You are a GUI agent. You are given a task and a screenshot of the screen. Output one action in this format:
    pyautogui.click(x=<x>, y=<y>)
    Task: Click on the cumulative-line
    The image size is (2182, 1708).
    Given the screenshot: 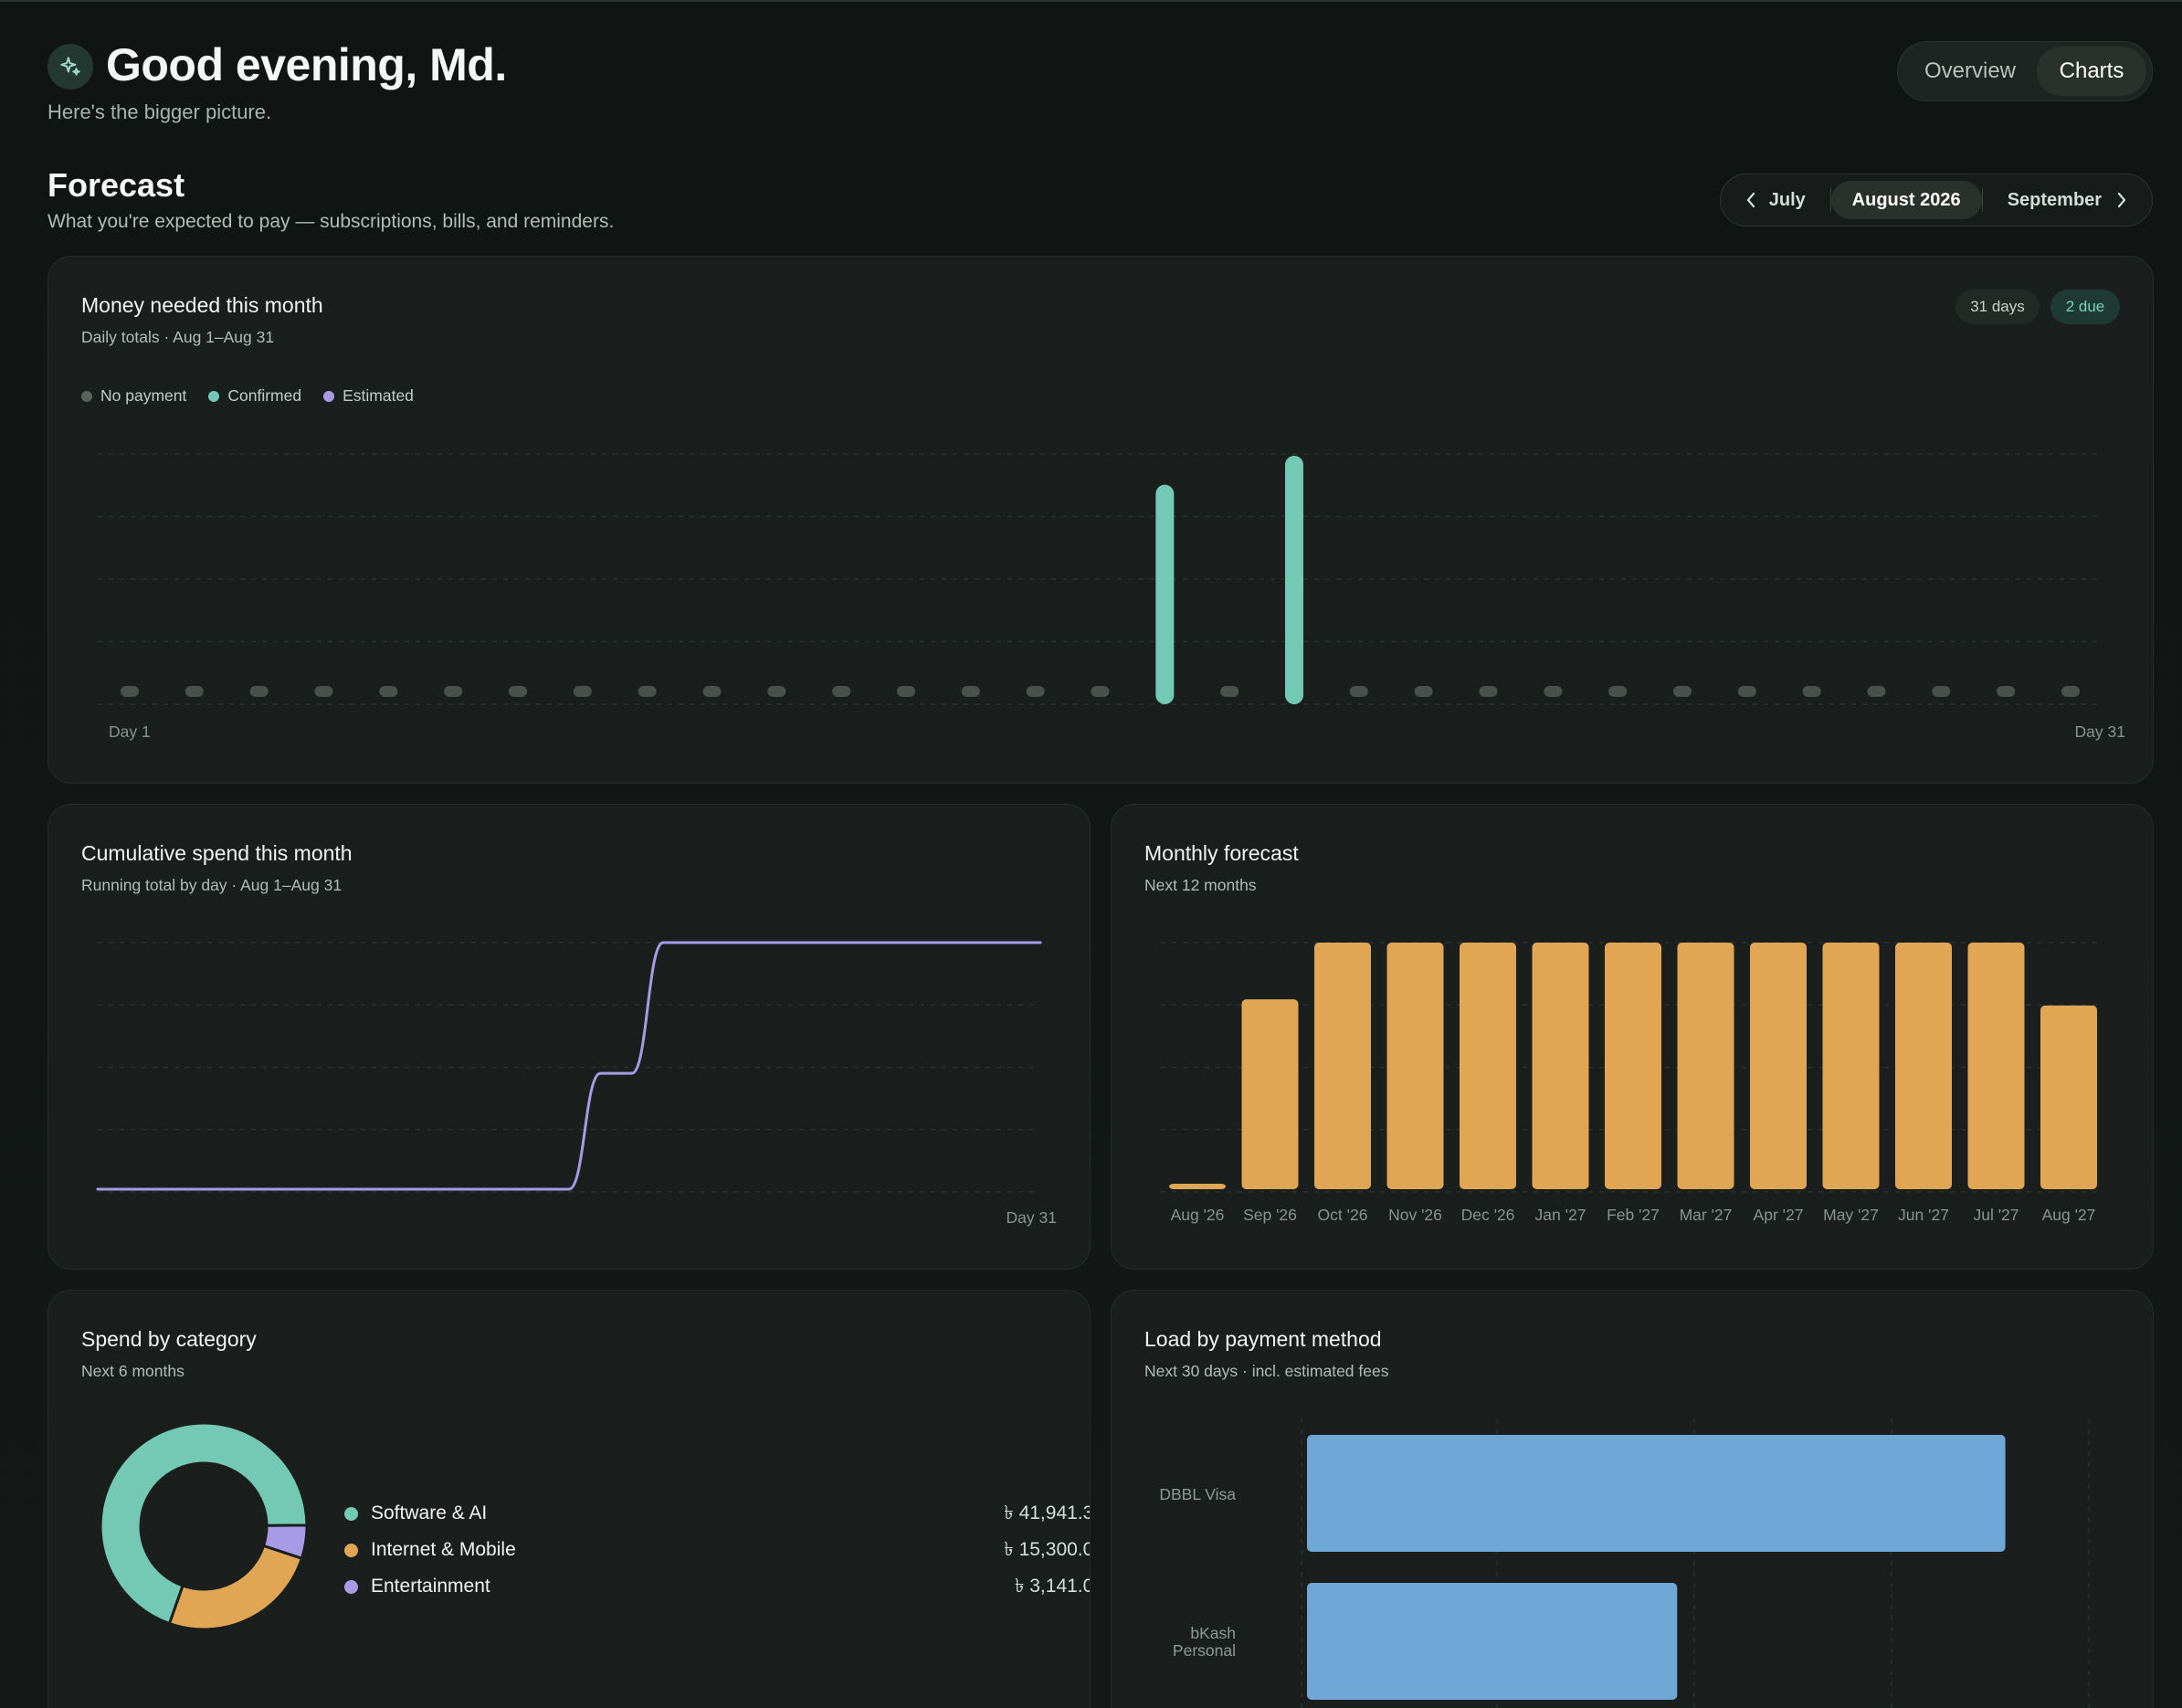 What is the action you would take?
    pyautogui.click(x=569, y=1066)
    